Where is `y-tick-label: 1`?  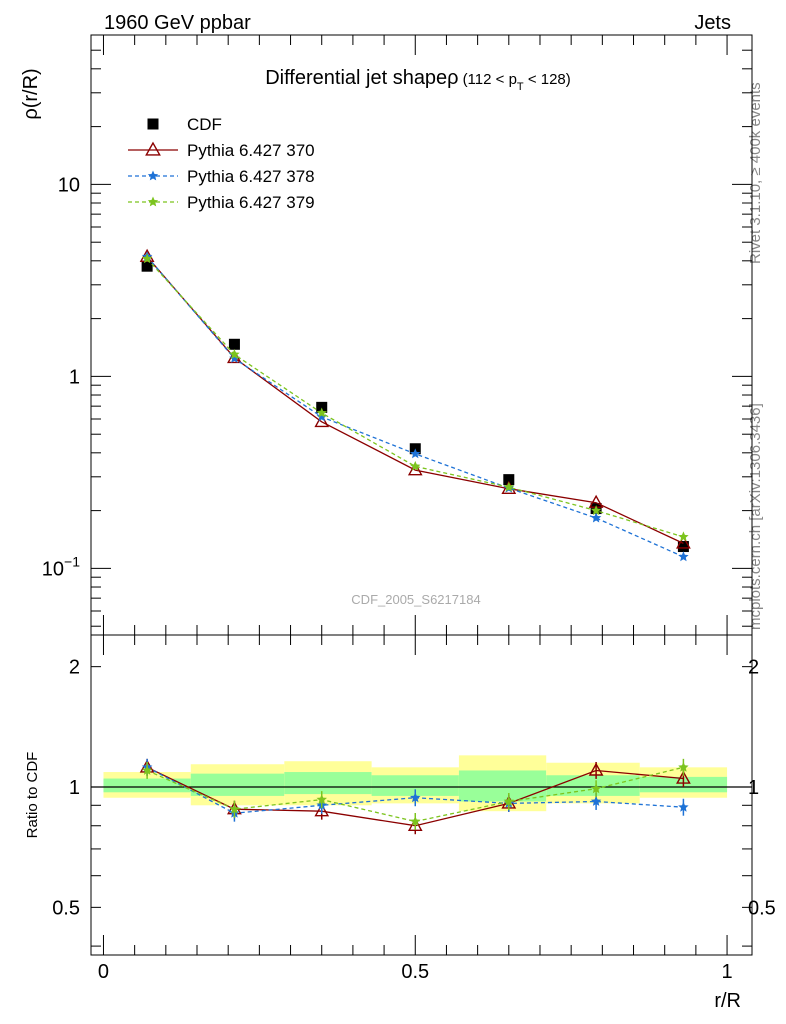 y-tick-label: 1 is located at coordinates (74, 377).